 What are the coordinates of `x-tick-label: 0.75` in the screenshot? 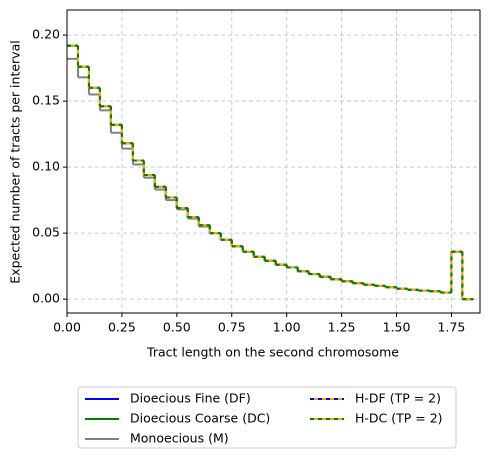 It's located at (232, 327).